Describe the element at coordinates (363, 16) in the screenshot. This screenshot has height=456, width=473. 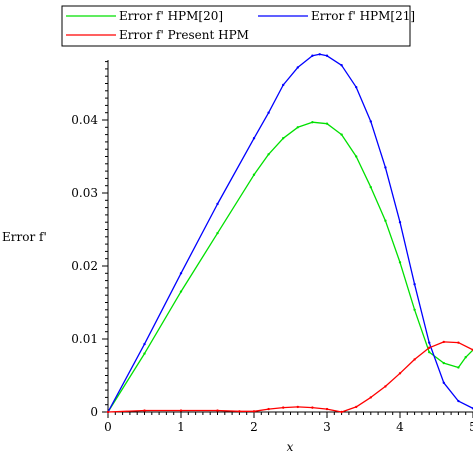
I see `legend-label-2: Error f' HPM[21]` at that location.